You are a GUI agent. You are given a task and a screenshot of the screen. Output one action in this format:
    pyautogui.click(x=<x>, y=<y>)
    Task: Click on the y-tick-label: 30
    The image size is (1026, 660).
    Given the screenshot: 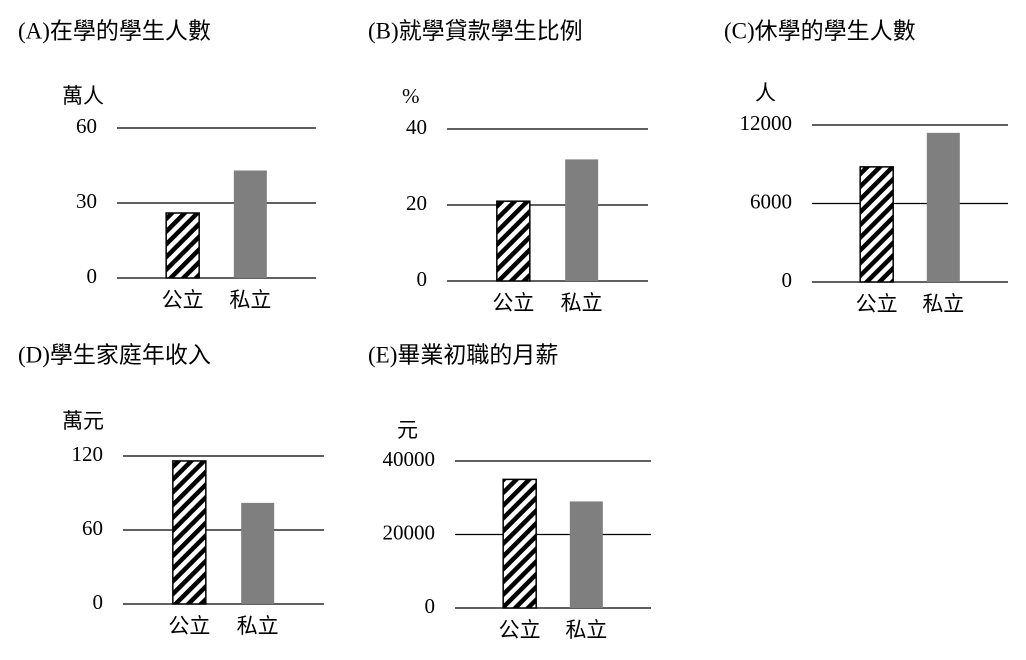 What is the action you would take?
    pyautogui.click(x=86, y=201)
    